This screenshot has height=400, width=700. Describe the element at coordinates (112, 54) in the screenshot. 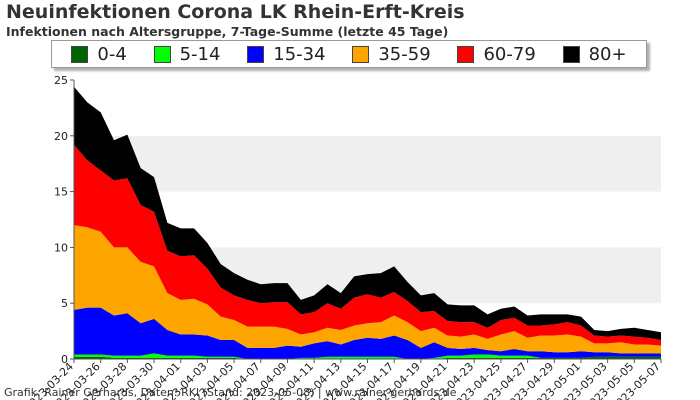

I see `legend-label-0-4: 0-4` at that location.